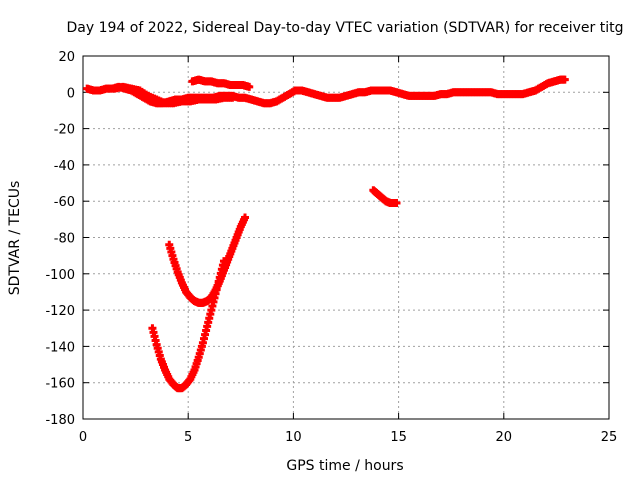 The image size is (640, 480). What do you see at coordinates (60, 311) in the screenshot?
I see `y-tick-label: -120` at bounding box center [60, 311].